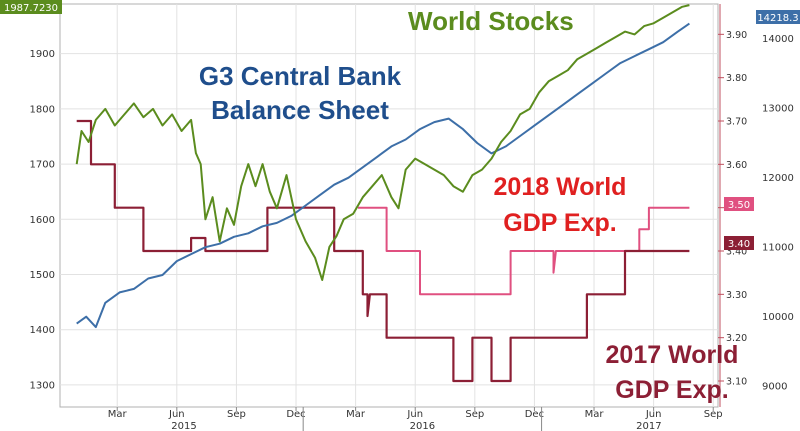 The width and height of the screenshot is (800, 431). Describe the element at coordinates (42, 165) in the screenshot. I see `left-tick-label: 1700` at that location.